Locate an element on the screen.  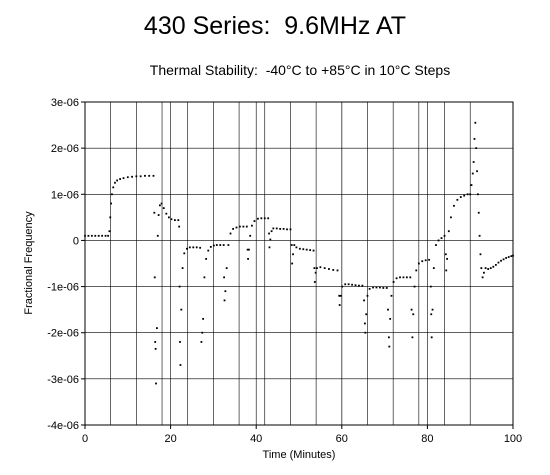
x-tick-label: 60 is located at coordinates (342, 439).